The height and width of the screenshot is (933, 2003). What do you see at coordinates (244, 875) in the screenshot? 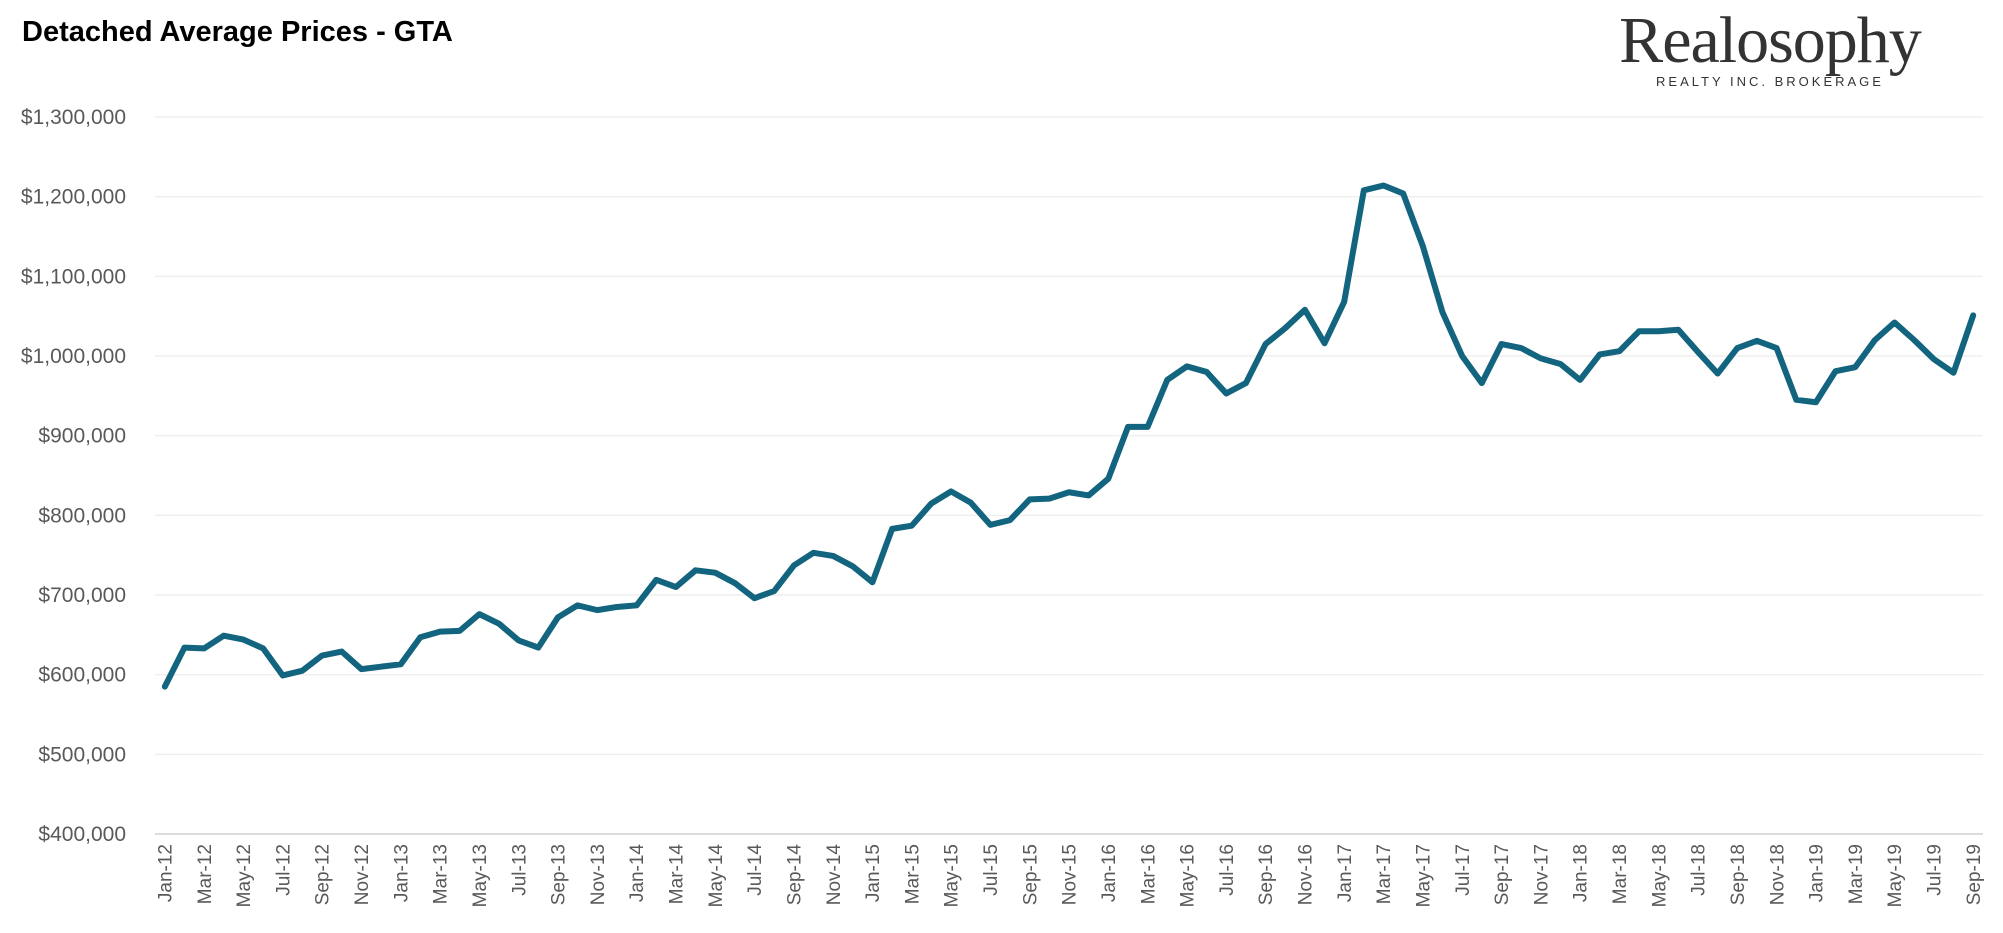
I see `x-tick-label: May-12` at bounding box center [244, 875].